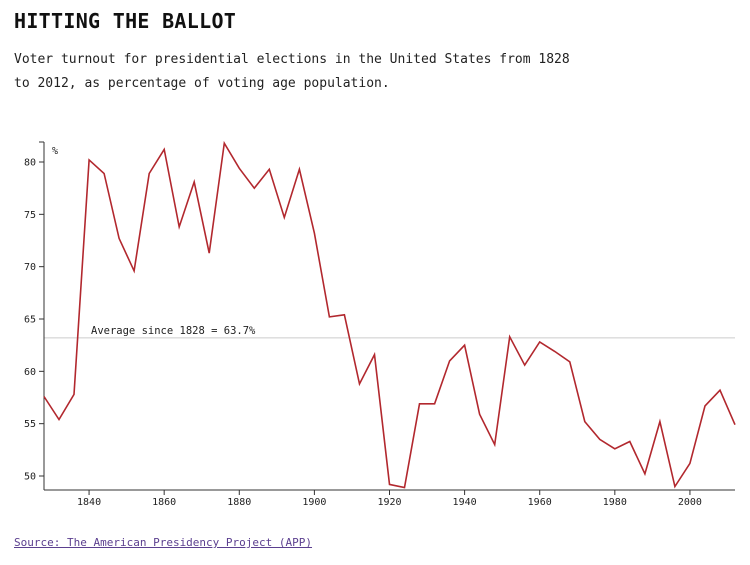  Describe the element at coordinates (30, 215) in the screenshot. I see `y-tick-label: 75` at that location.